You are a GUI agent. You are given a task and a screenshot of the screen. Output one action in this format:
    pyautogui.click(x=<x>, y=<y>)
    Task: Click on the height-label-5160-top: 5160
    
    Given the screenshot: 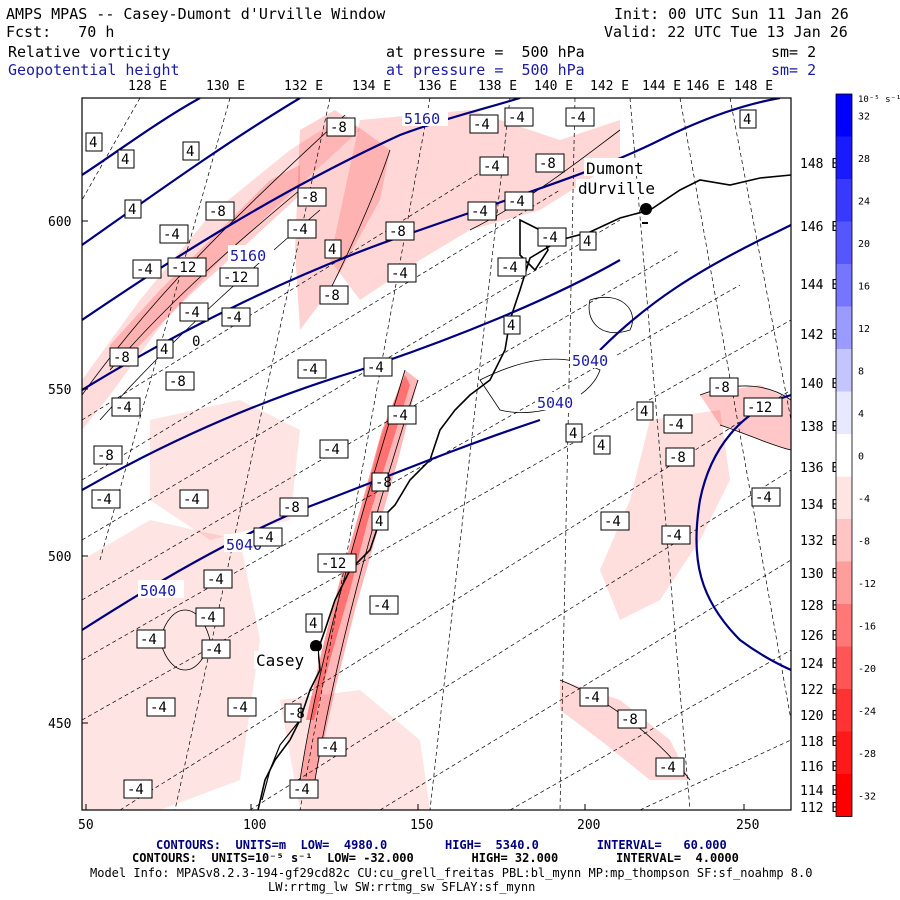 What is the action you would take?
    pyautogui.click(x=422, y=119)
    